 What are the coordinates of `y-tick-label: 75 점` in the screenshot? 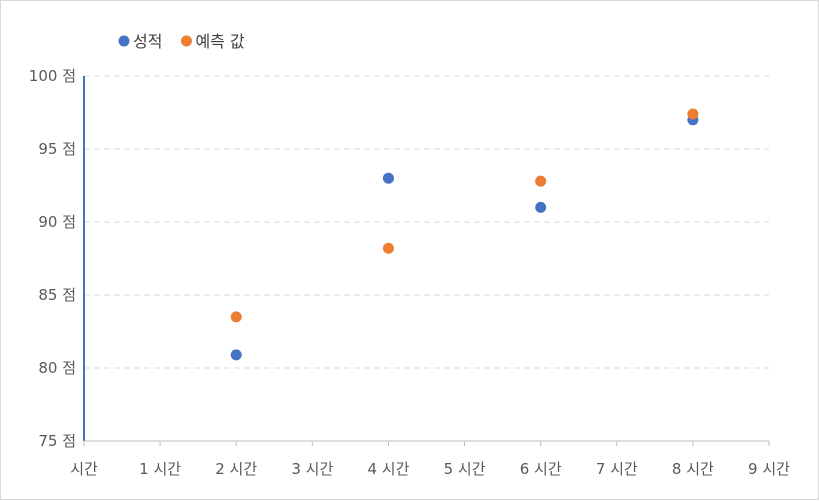 It's located at (57, 441).